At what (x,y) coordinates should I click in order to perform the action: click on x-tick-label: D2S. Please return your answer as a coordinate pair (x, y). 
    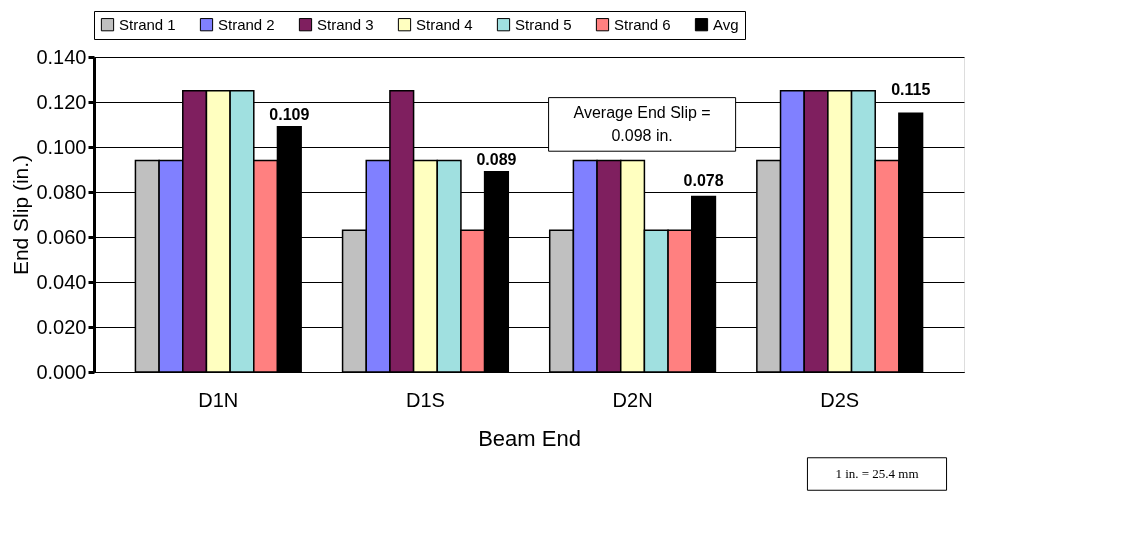
    Looking at the image, I should click on (840, 399).